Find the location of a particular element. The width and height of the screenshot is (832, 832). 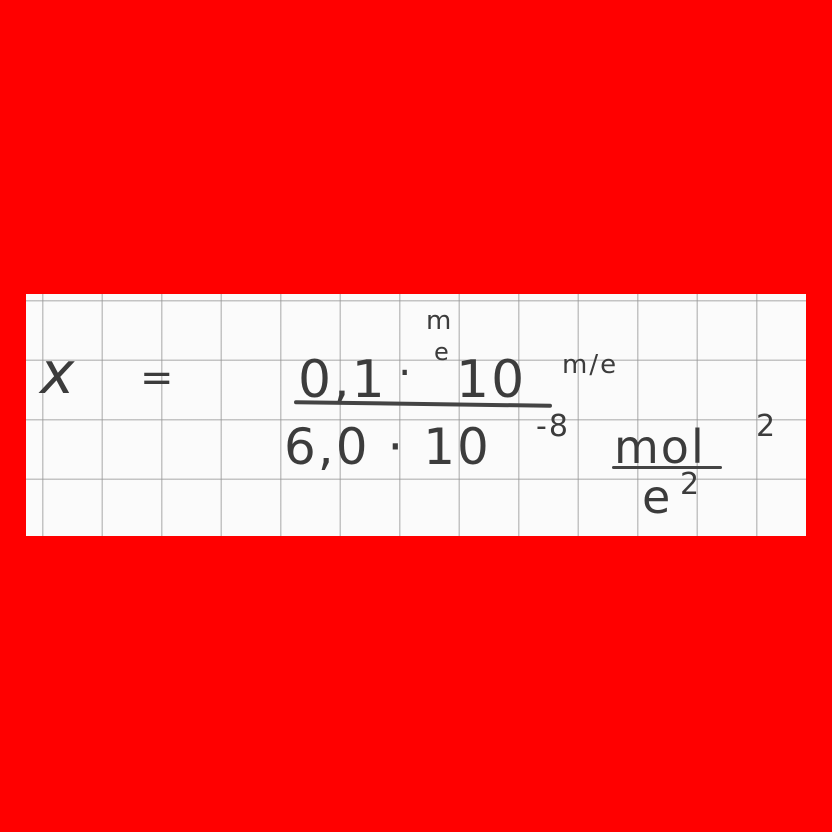

equals-sign: = is located at coordinates (158, 378).